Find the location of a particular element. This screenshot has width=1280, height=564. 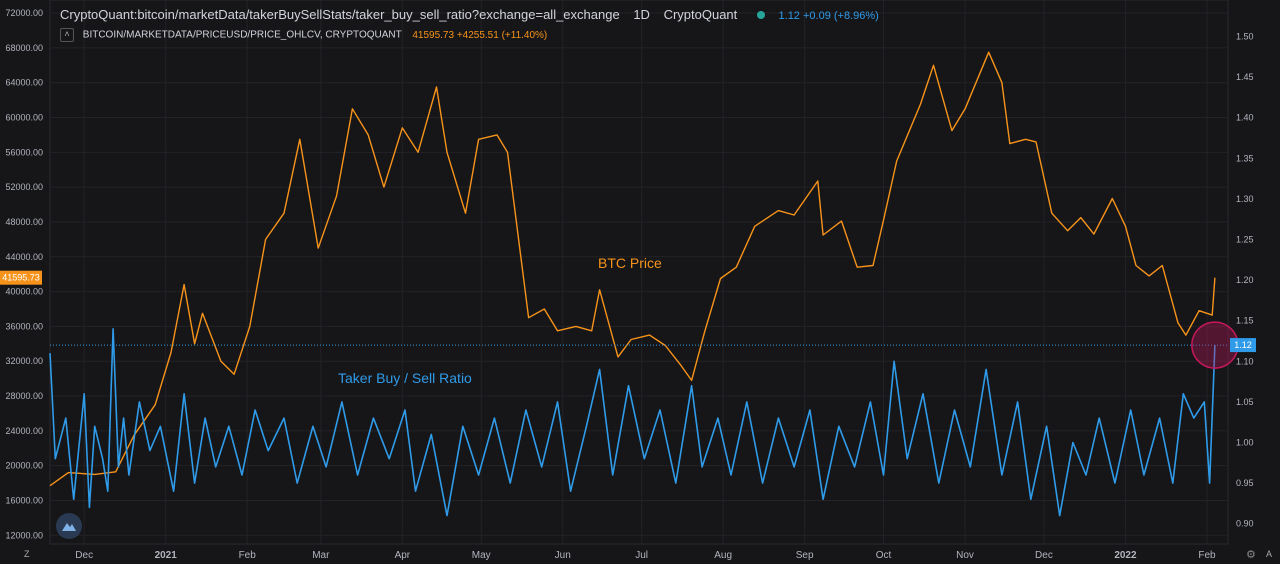

ratio-legend-value: 1.12 +0.09 (+8.96%) is located at coordinates (828, 16).